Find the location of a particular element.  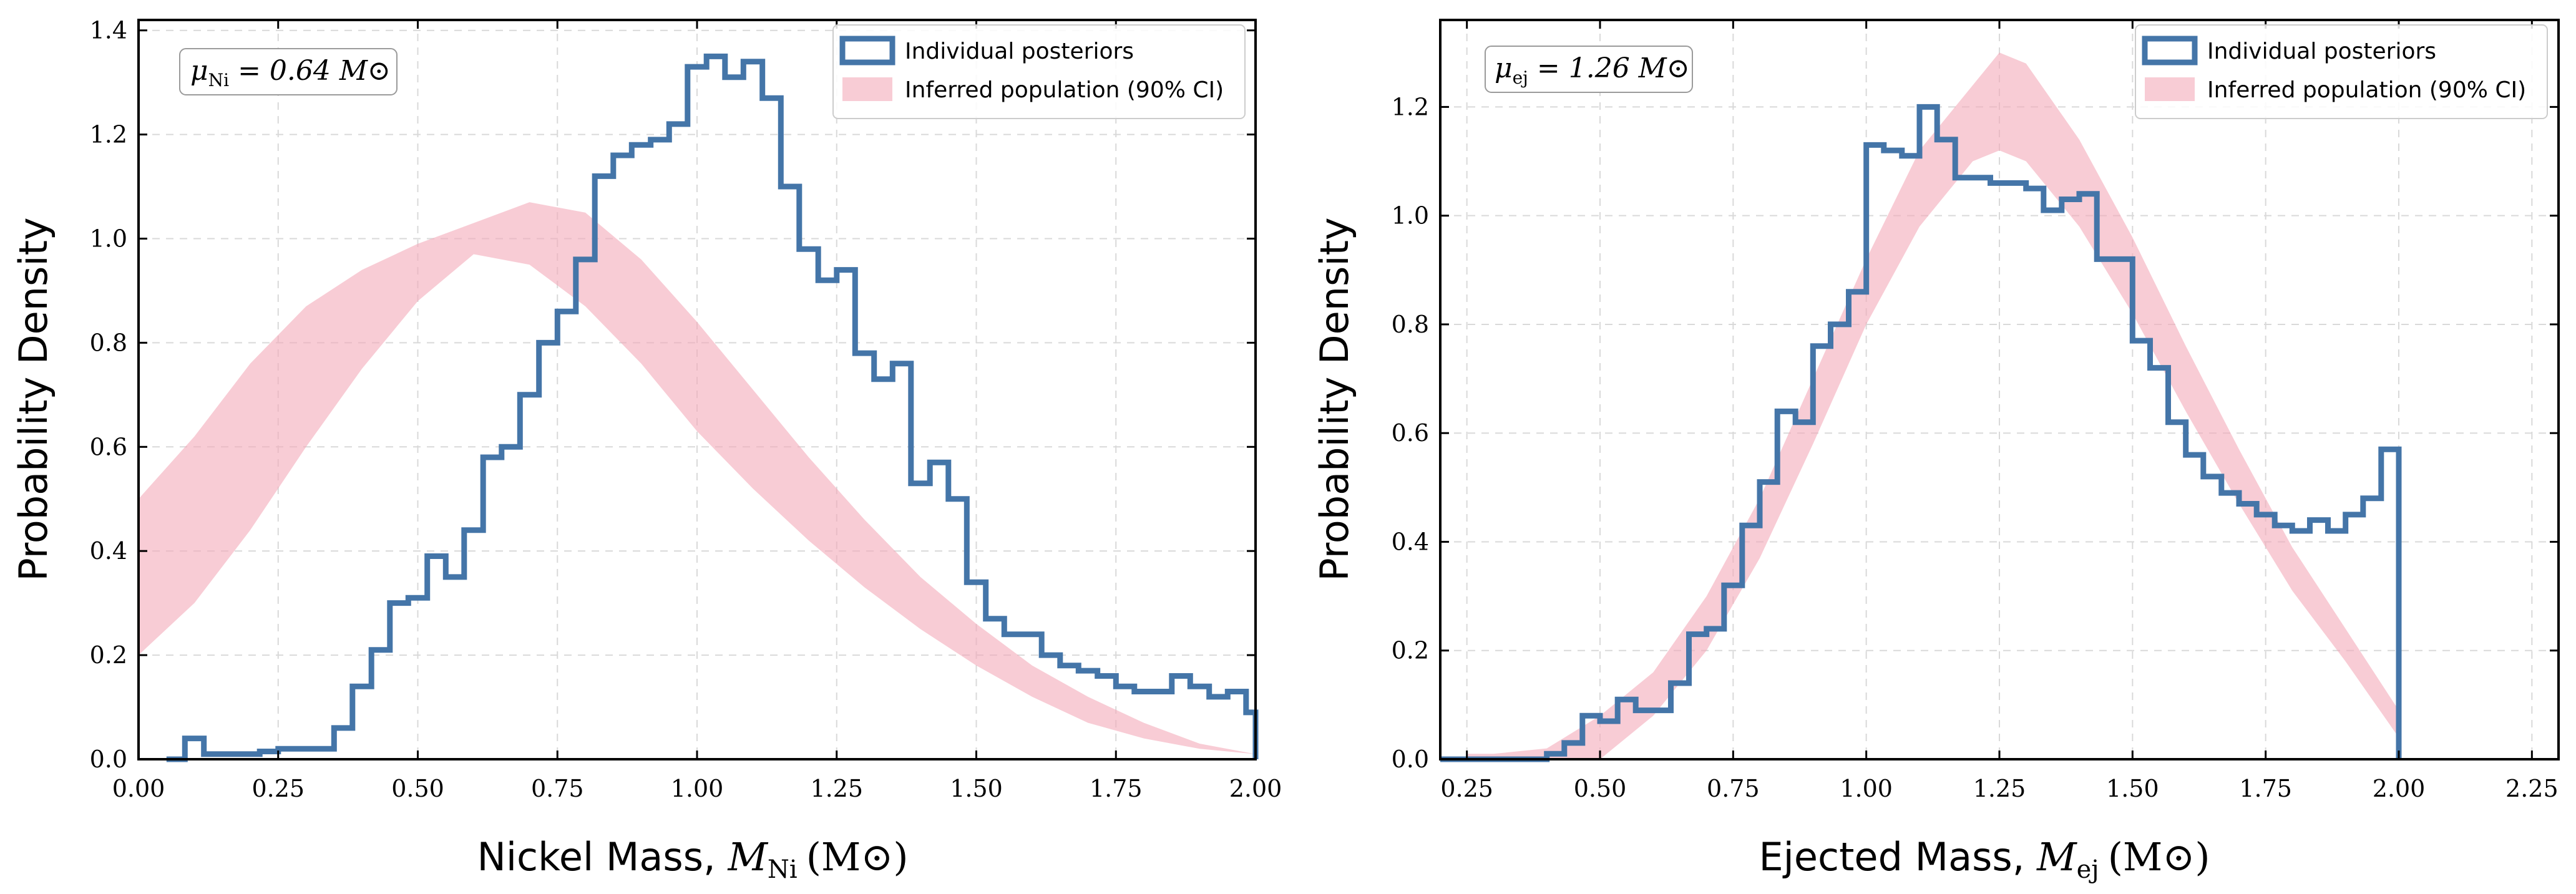

annotation-subscript: ej is located at coordinates (1520, 77).